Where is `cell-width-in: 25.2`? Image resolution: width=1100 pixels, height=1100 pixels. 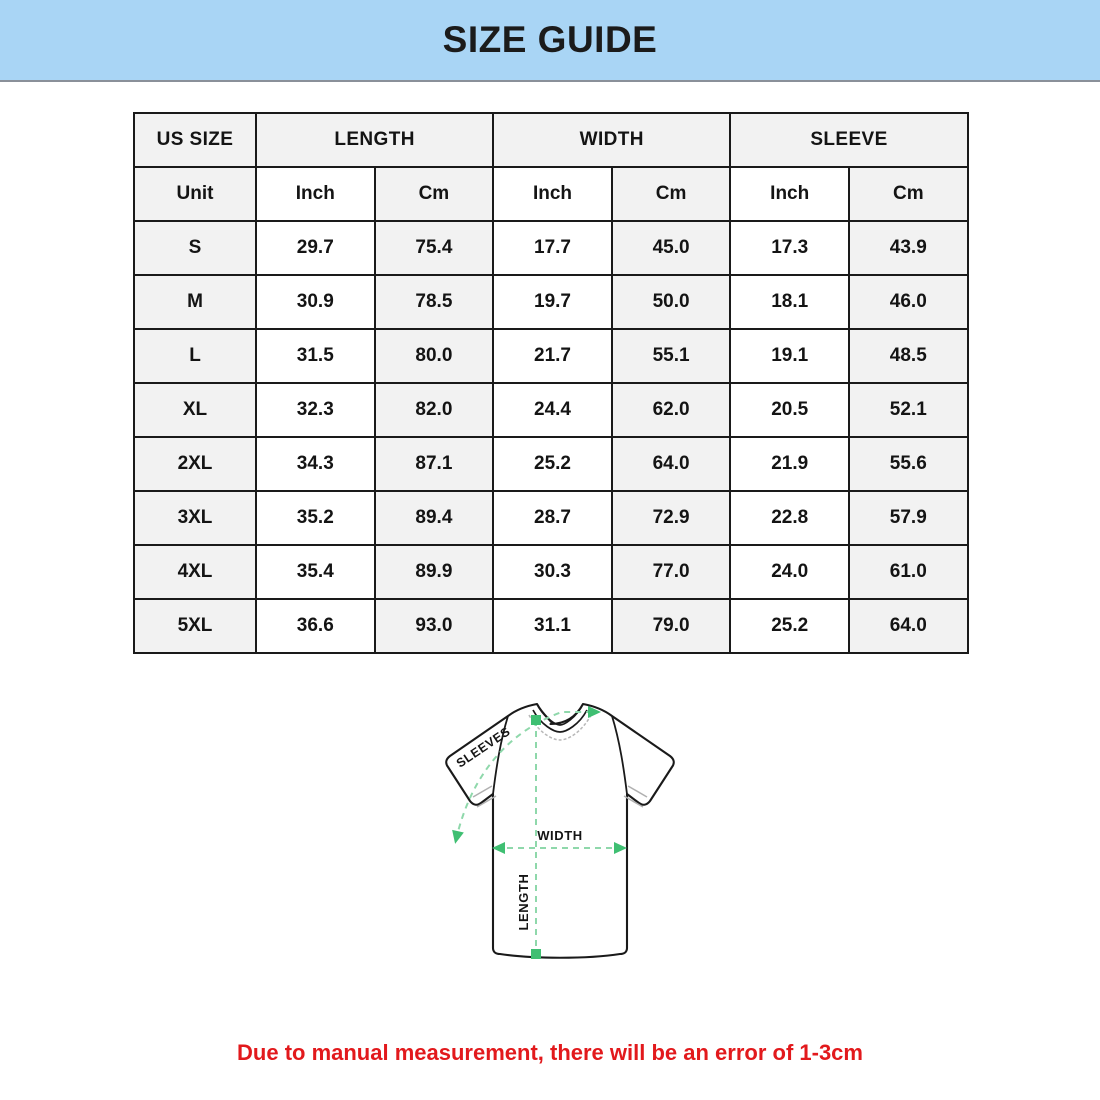
cell-width-in: 25.2 is located at coordinates (552, 464).